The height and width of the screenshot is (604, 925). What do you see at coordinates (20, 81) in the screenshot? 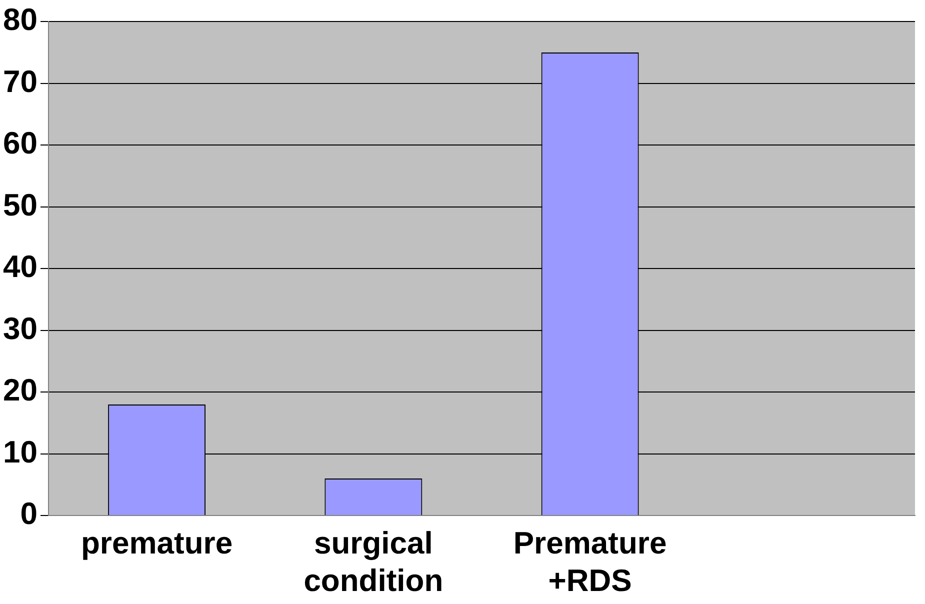
I see `y-tick-label: 70` at bounding box center [20, 81].